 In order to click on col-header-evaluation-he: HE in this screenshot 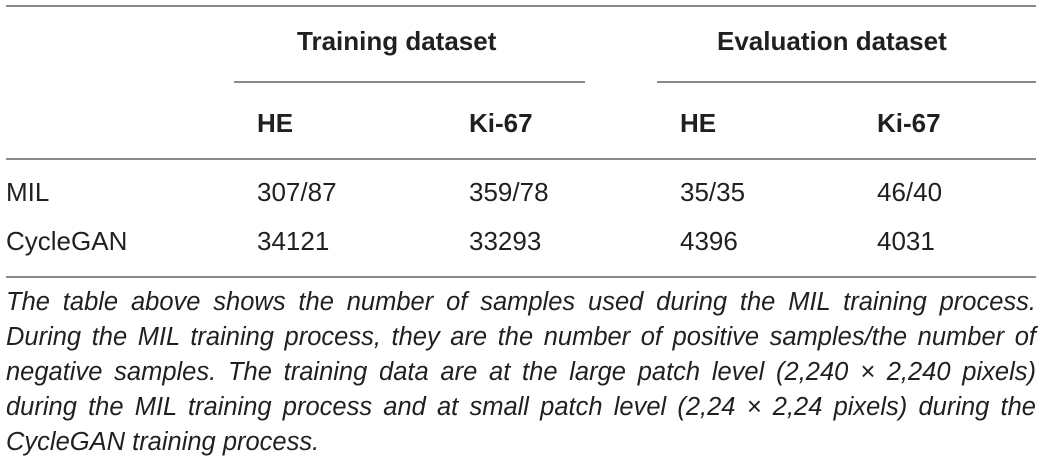, I will do `click(698, 123)`.